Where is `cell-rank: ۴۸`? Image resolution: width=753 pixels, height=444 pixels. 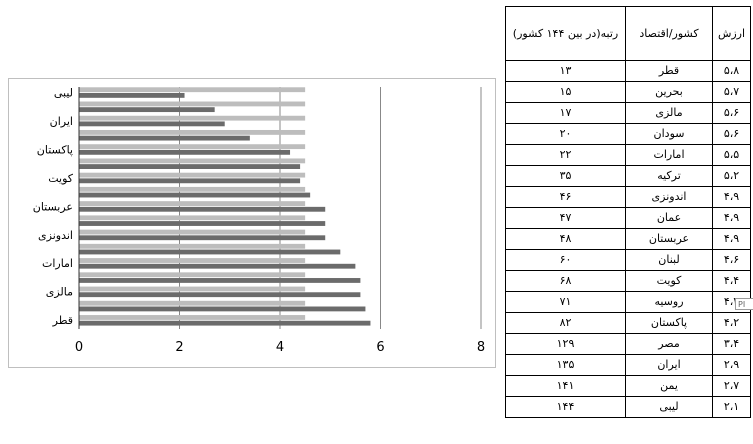 cell-rank: ۴۸ is located at coordinates (565, 239).